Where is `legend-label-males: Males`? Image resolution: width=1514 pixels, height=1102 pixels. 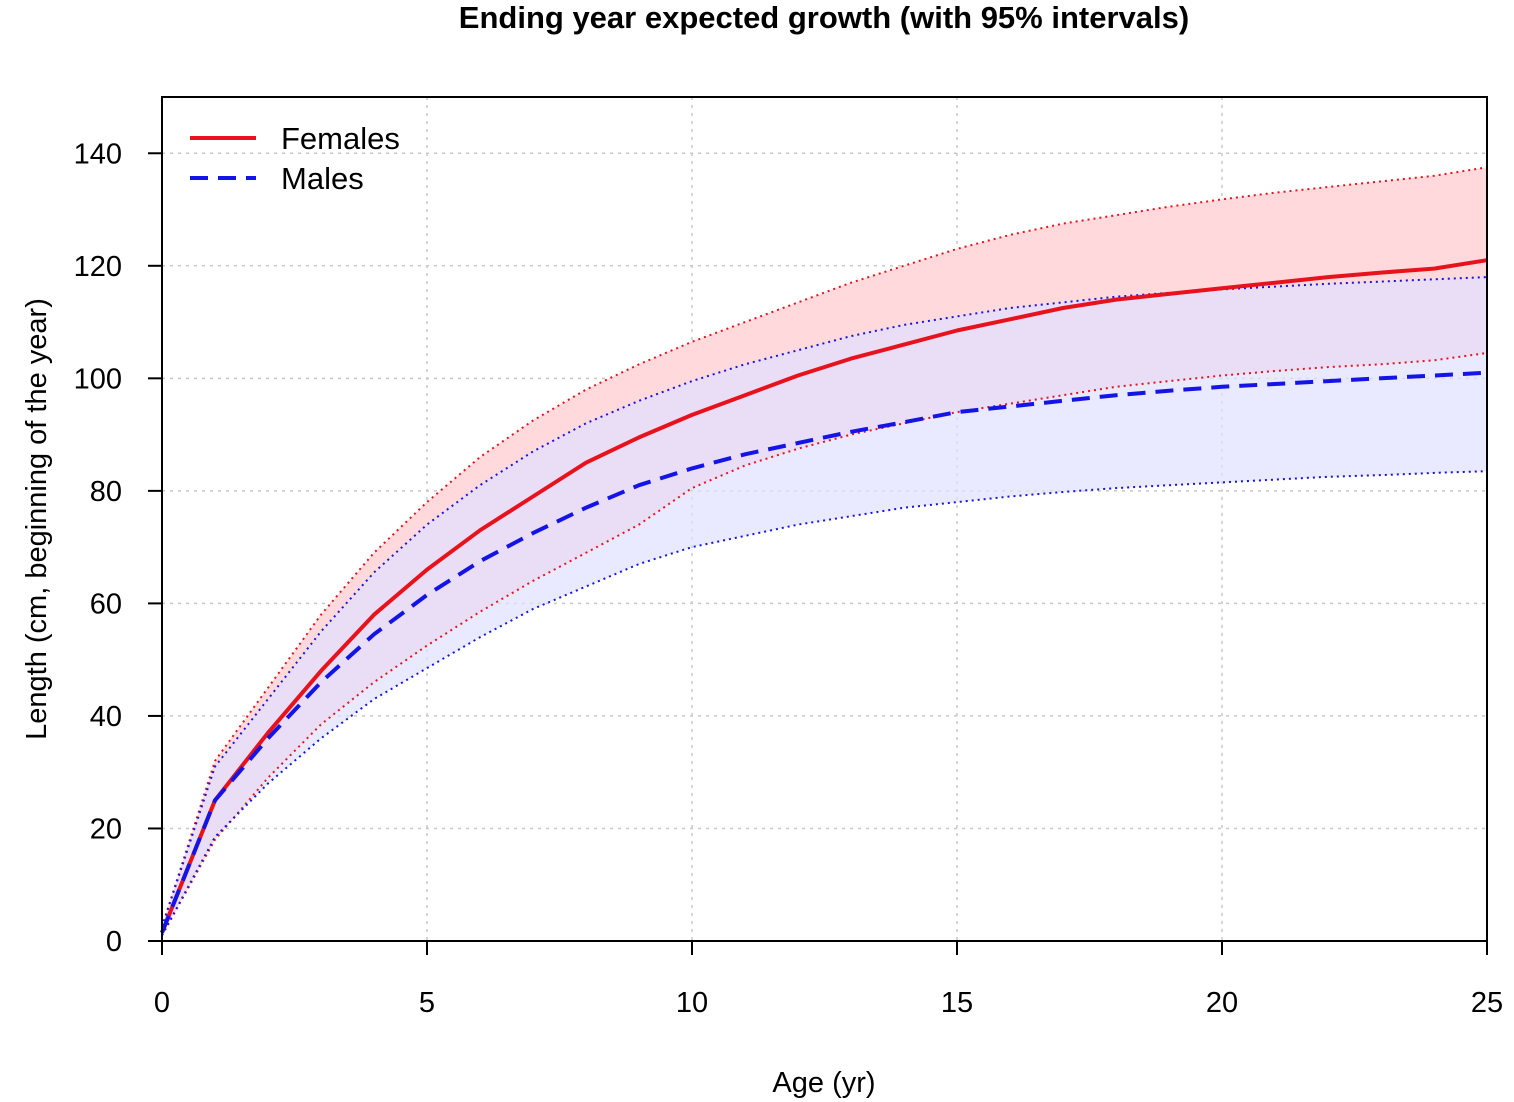
legend-label-males: Males is located at coordinates (322, 178).